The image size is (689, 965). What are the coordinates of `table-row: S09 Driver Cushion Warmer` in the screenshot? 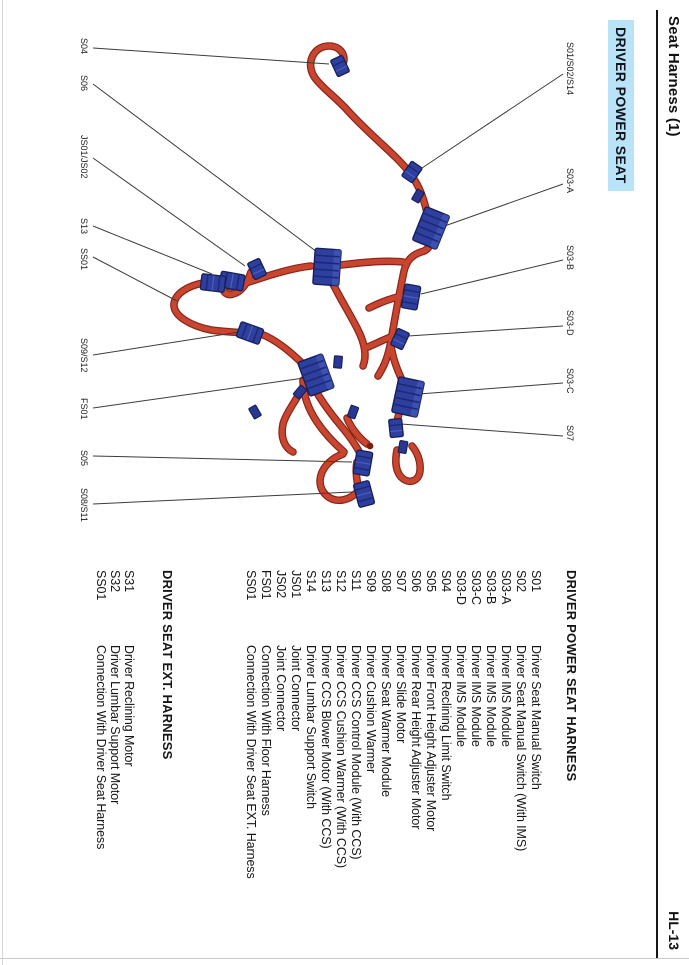 It's located at (370, 766).